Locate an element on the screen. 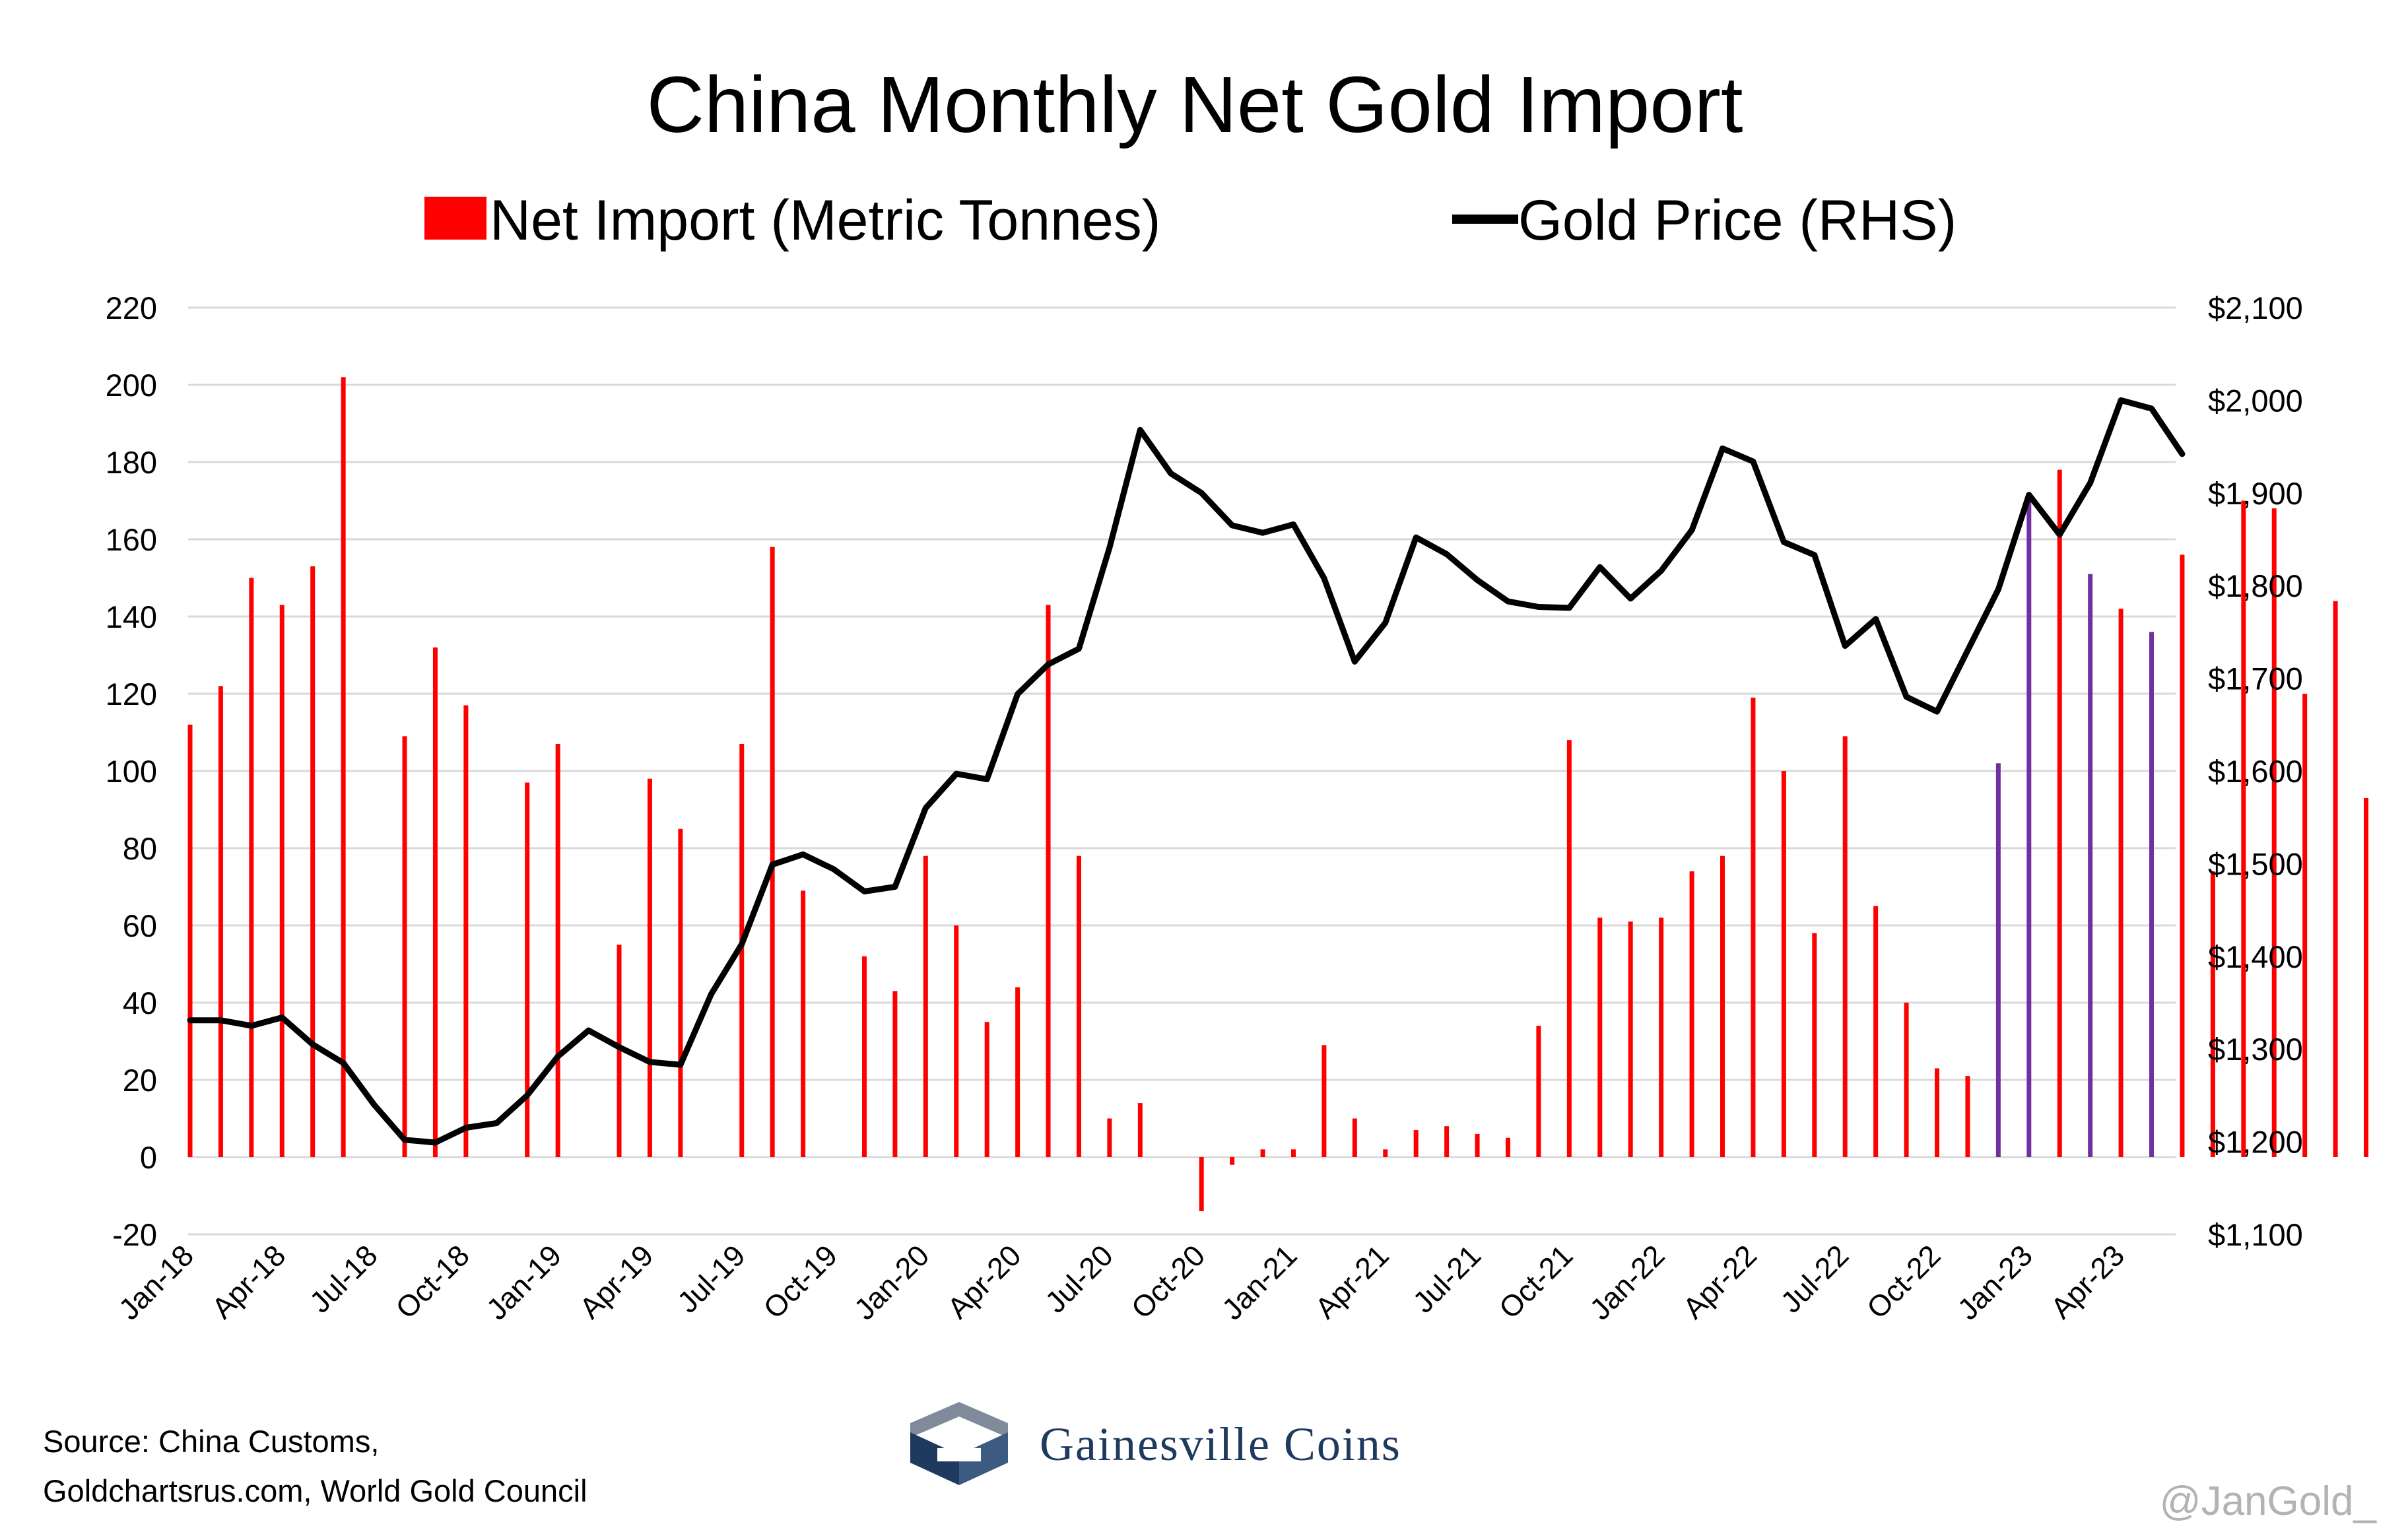  right-tick-label: $1,500 is located at coordinates (2255, 863).